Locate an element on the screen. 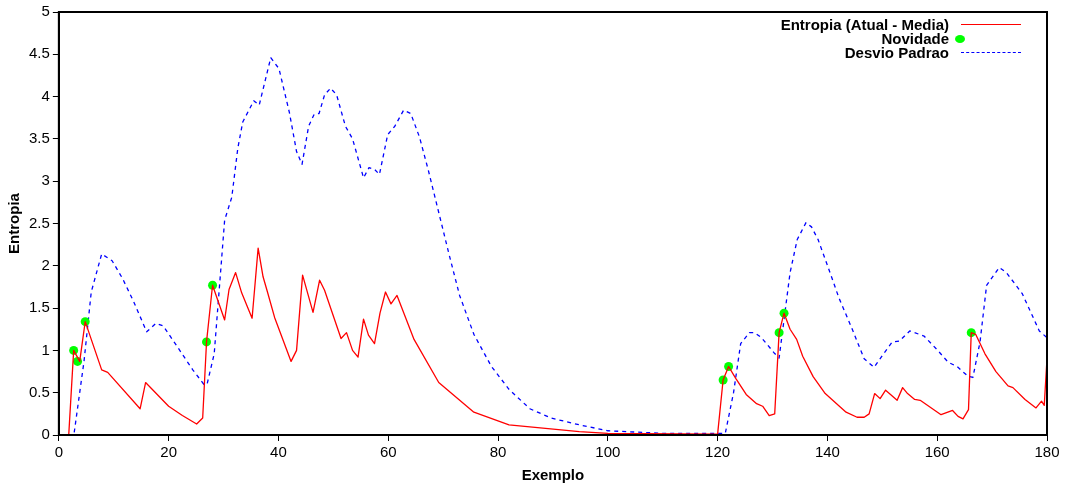 This screenshot has height=487, width=1067. legend-label: Entropia (Atual - Media) is located at coordinates (864, 24).